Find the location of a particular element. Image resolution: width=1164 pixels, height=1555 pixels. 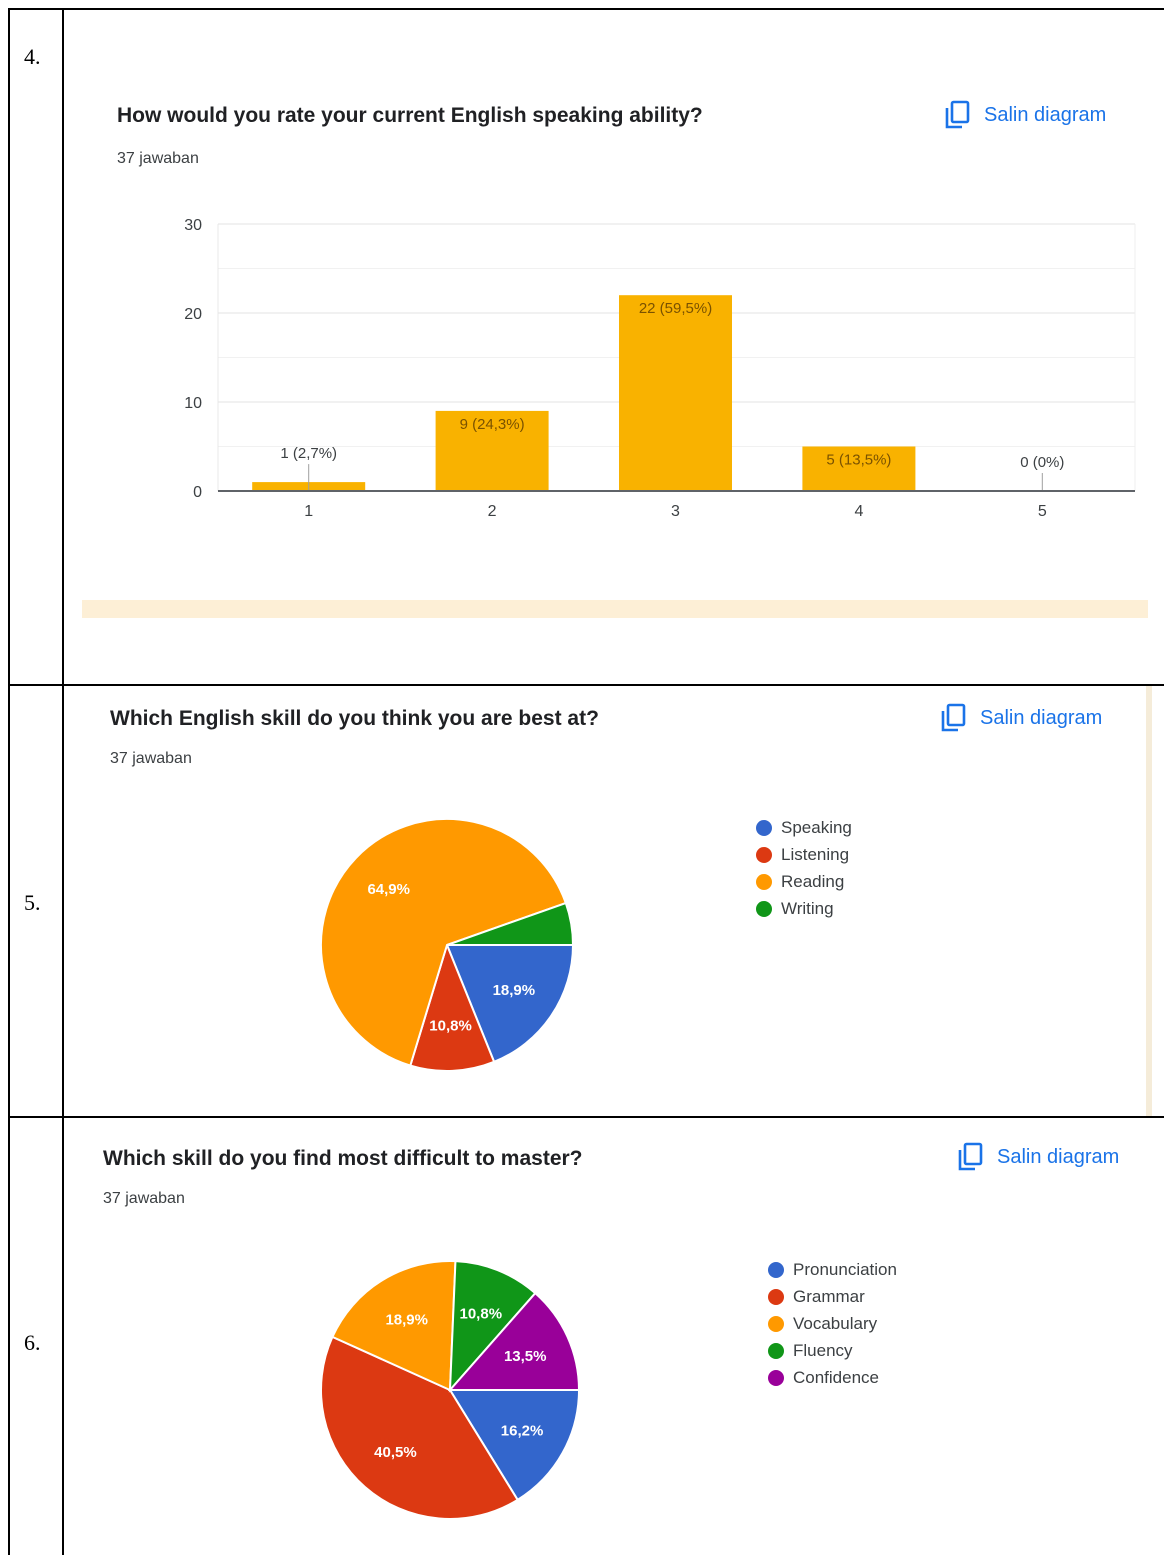

y-tick-label: 10 is located at coordinates (193, 403).